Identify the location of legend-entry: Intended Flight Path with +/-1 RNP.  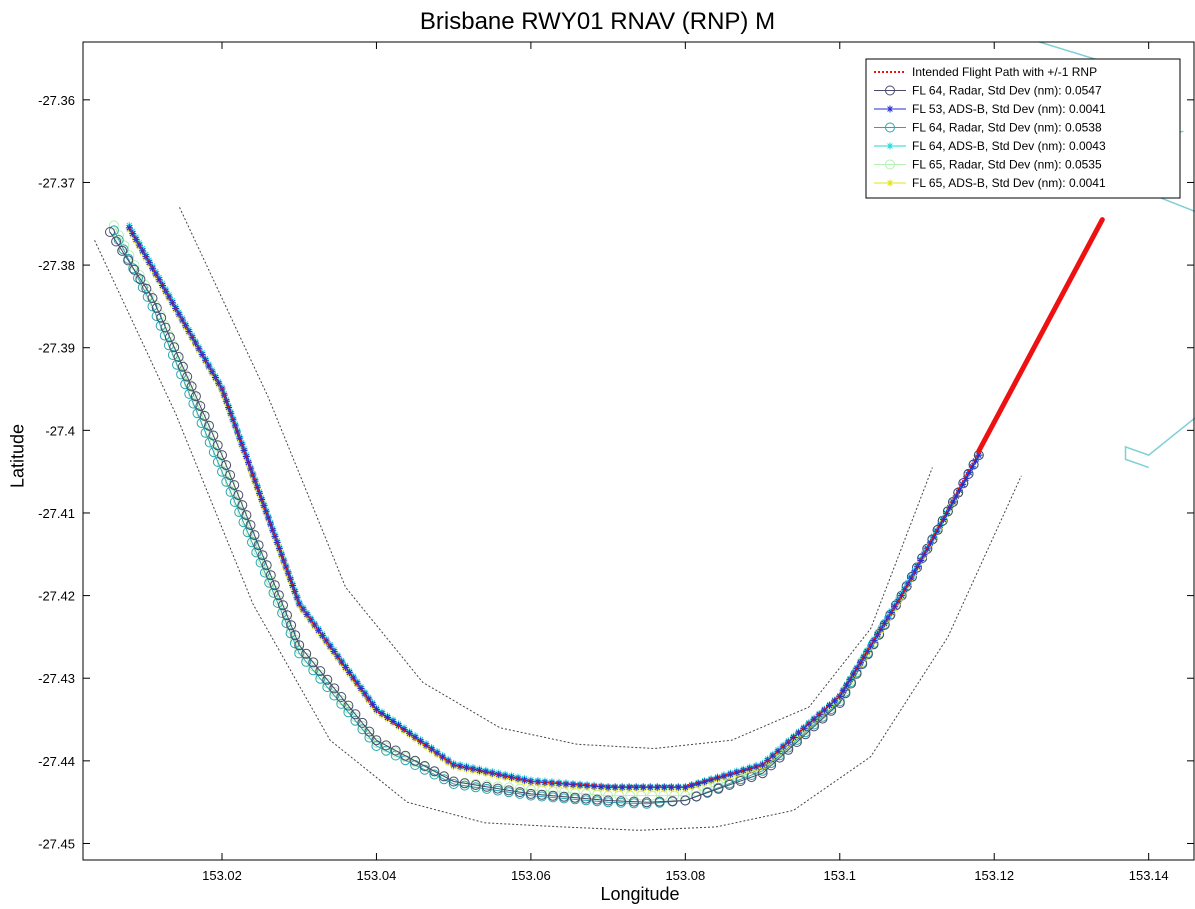
(985, 72).